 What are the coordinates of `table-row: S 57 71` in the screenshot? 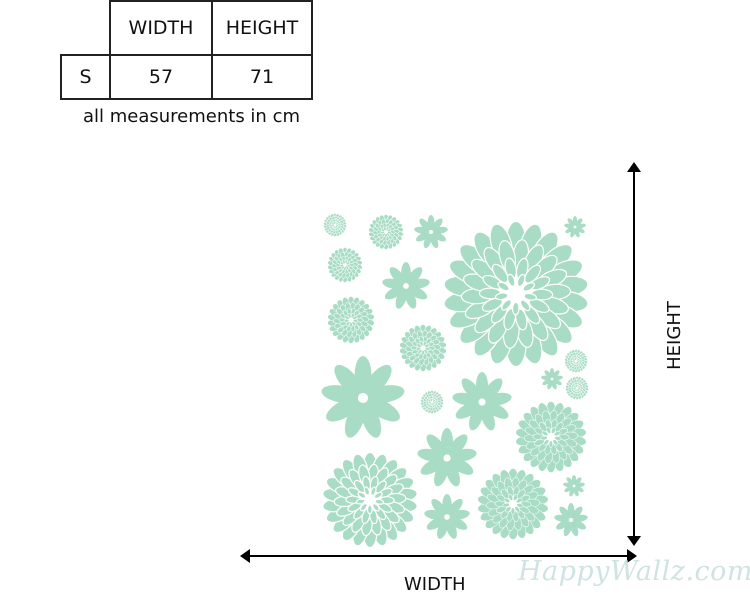 It's located at (186, 77).